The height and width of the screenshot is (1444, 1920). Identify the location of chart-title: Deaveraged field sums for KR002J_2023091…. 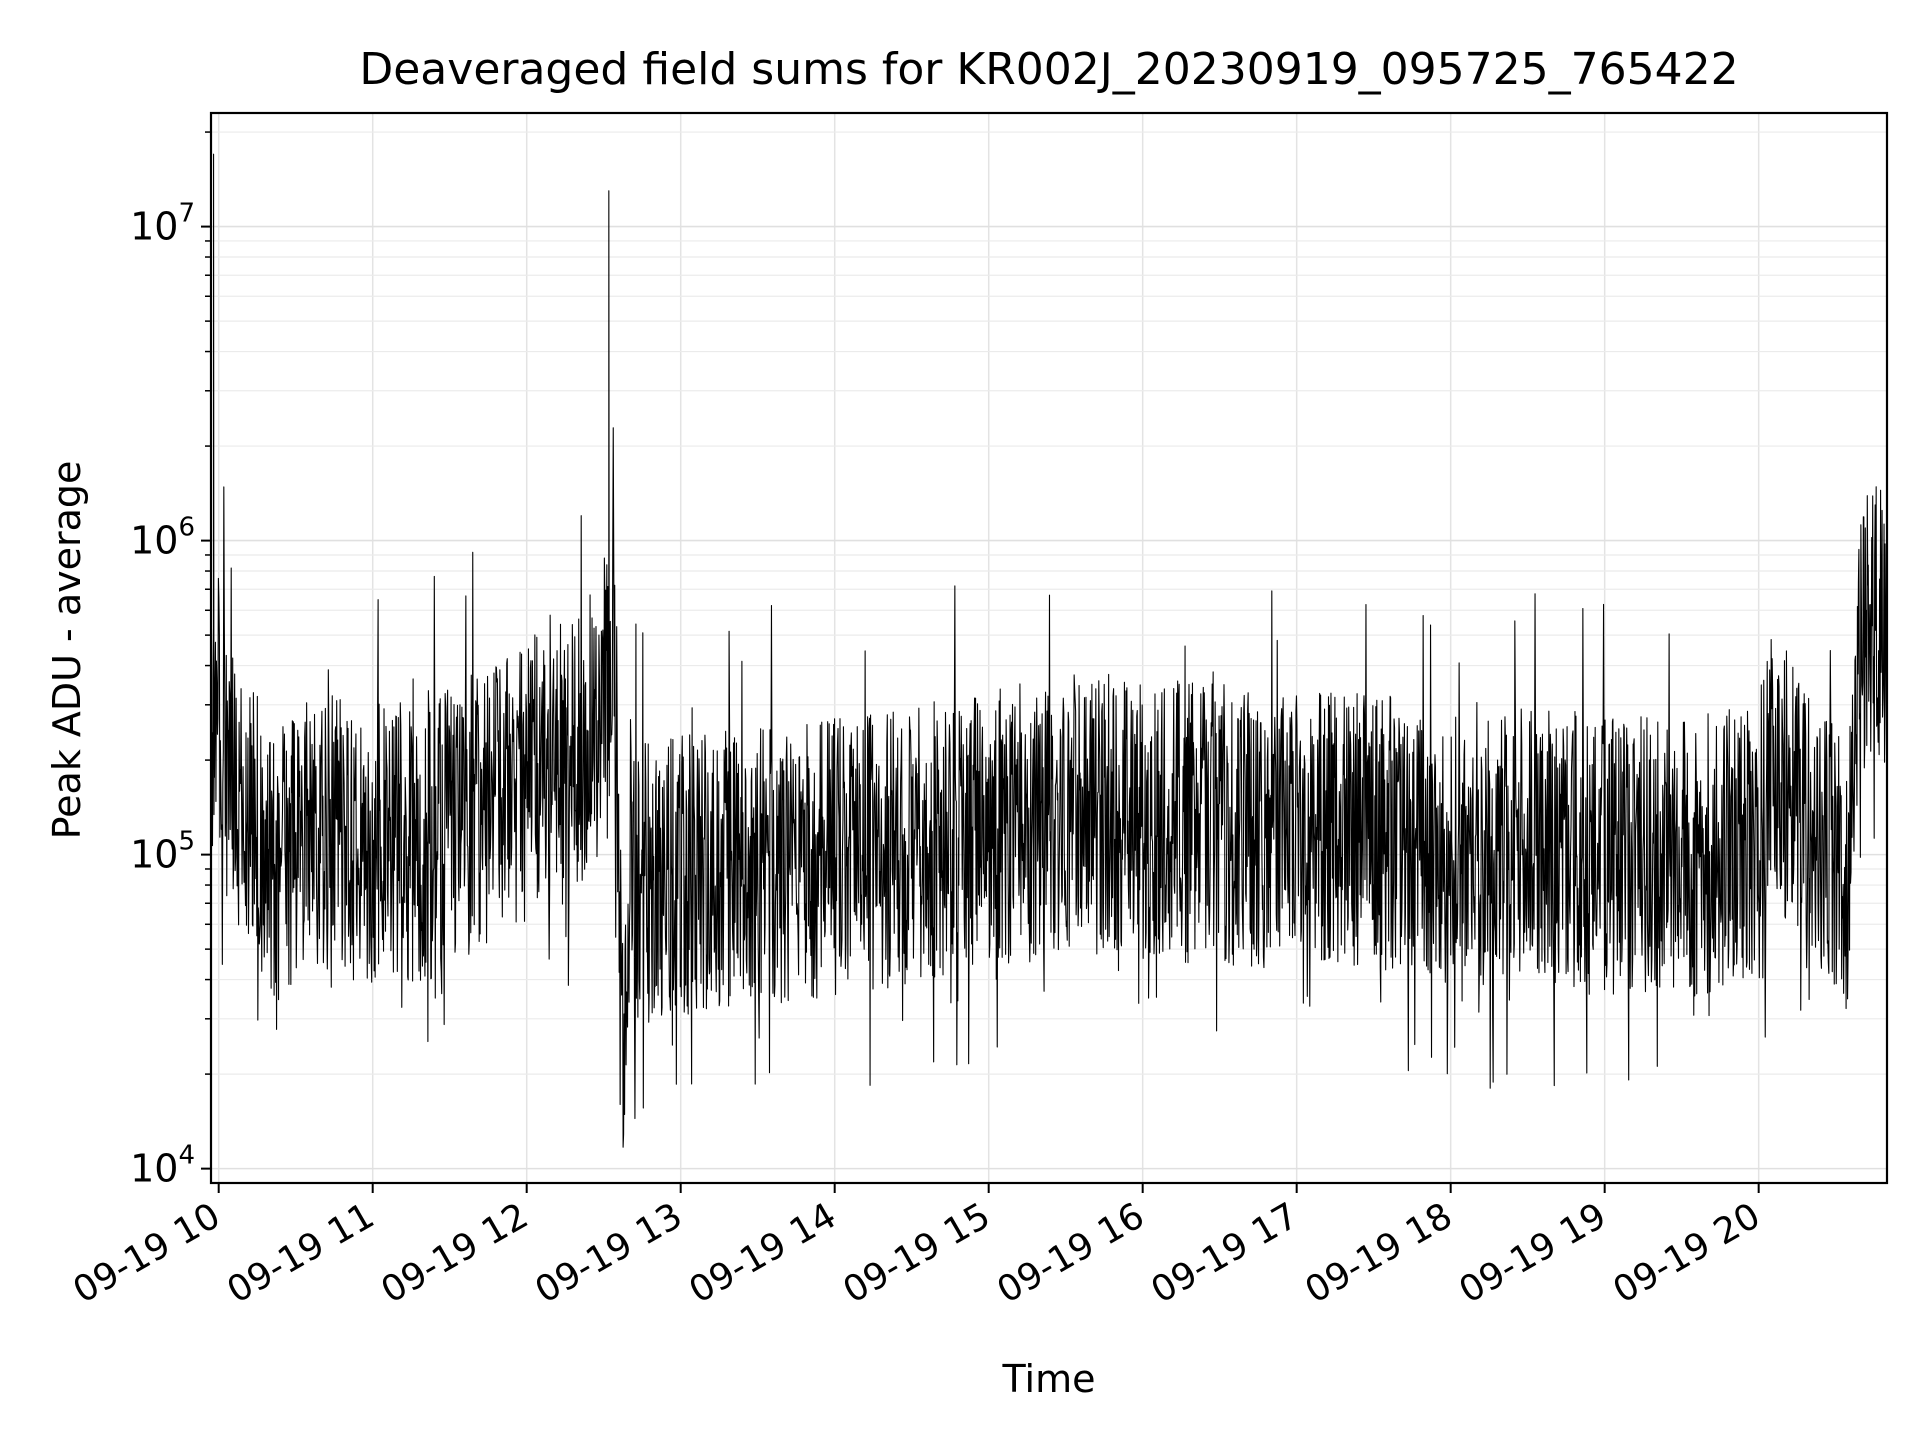
(1048, 69).